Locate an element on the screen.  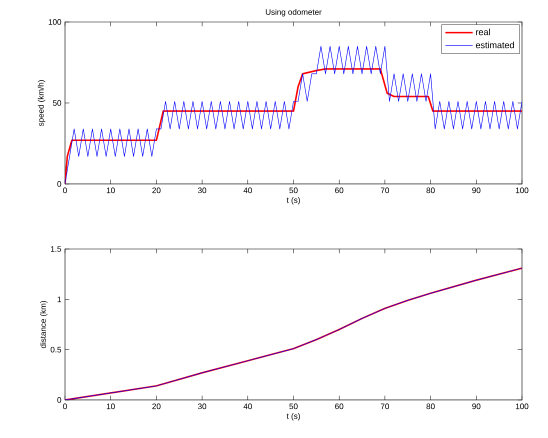
y-tick-label: 0.5 is located at coordinates (56, 349).